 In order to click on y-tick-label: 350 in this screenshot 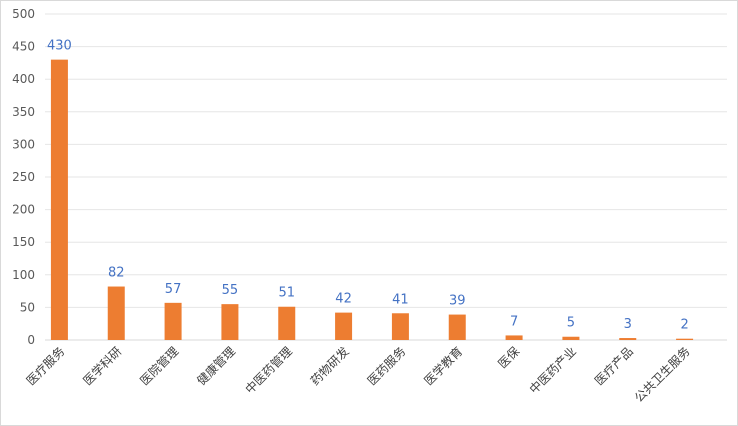, I will do `click(23, 112)`.